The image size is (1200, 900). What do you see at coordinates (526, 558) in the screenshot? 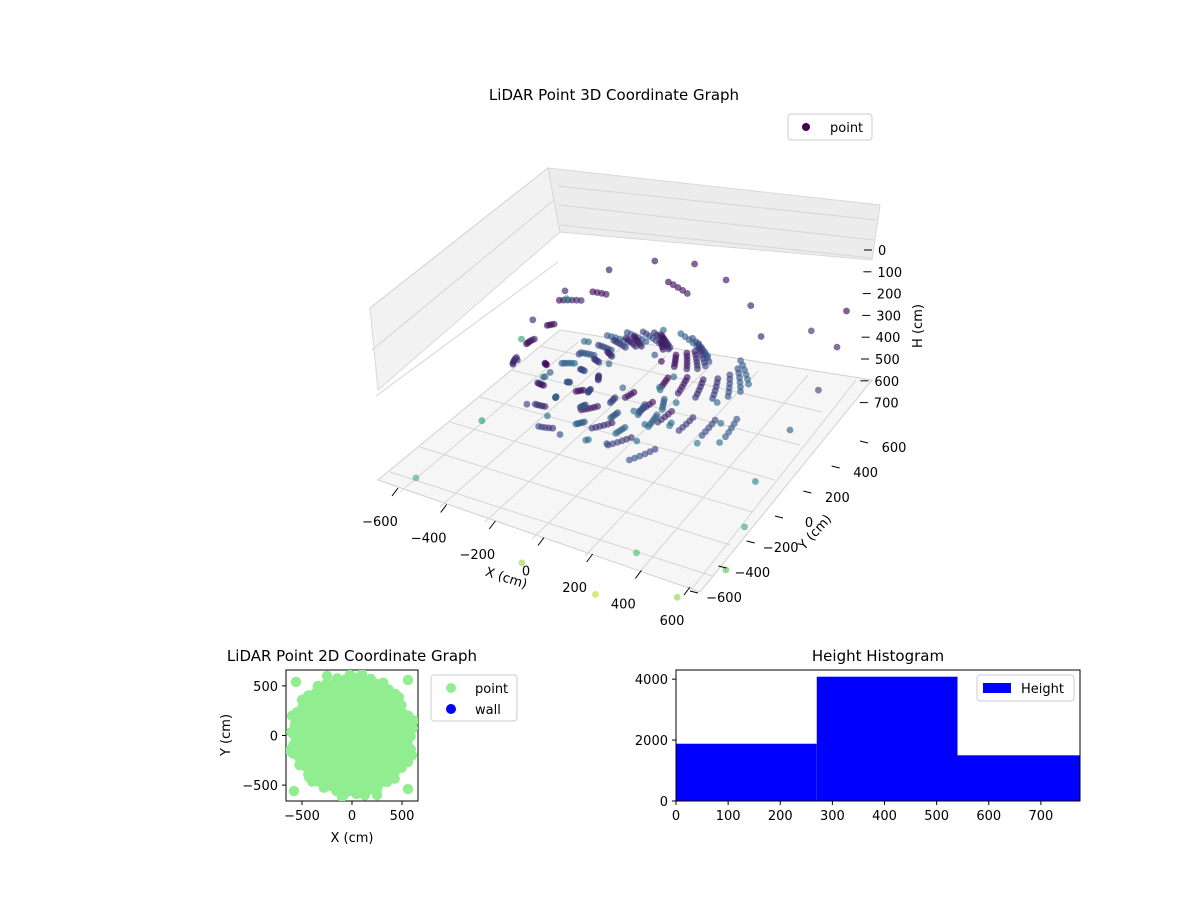
I see `x-axis-ticks-3d: −600 −400 −200 0 200 400 600` at bounding box center [526, 558].